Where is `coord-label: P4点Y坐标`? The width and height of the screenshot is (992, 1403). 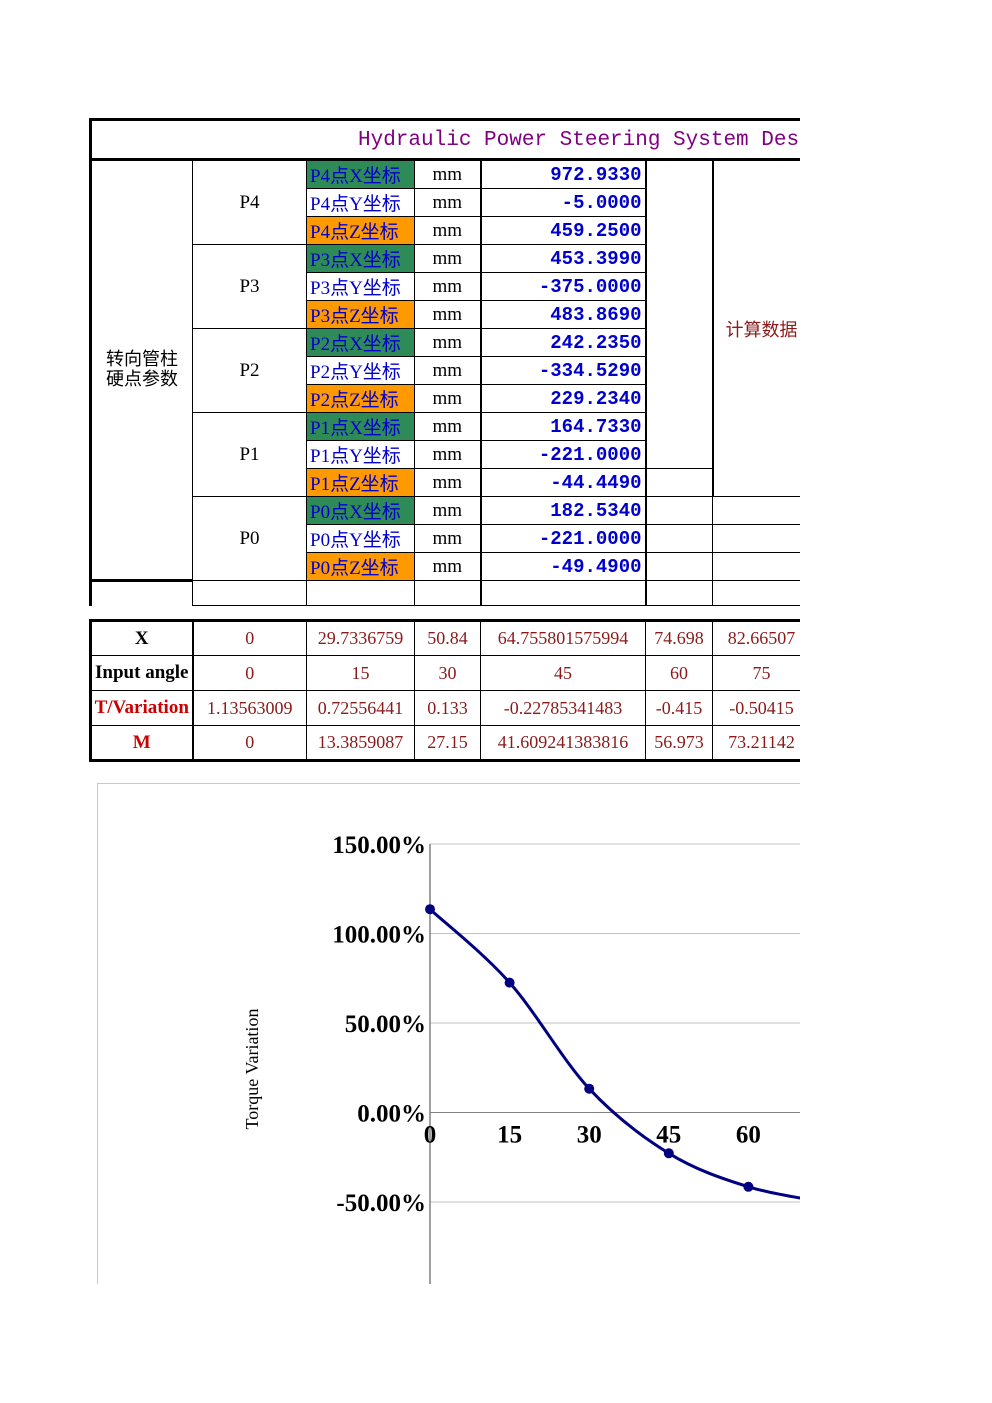
coord-label: P4点Y坐标 is located at coordinates (360, 202).